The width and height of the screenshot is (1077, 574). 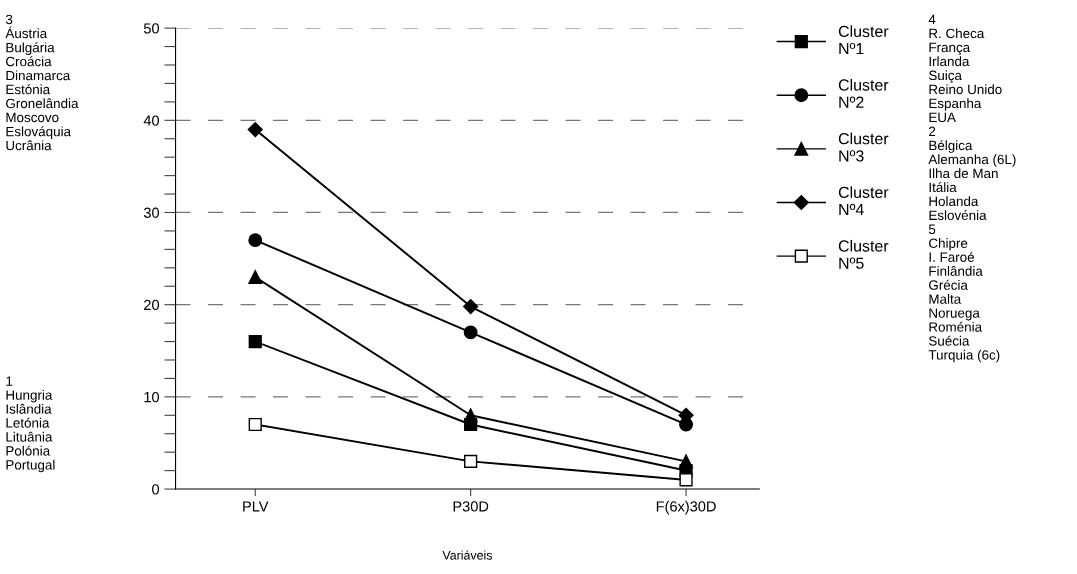 What do you see at coordinates (863, 254) in the screenshot?
I see `legend-label: Cluster Nº5` at bounding box center [863, 254].